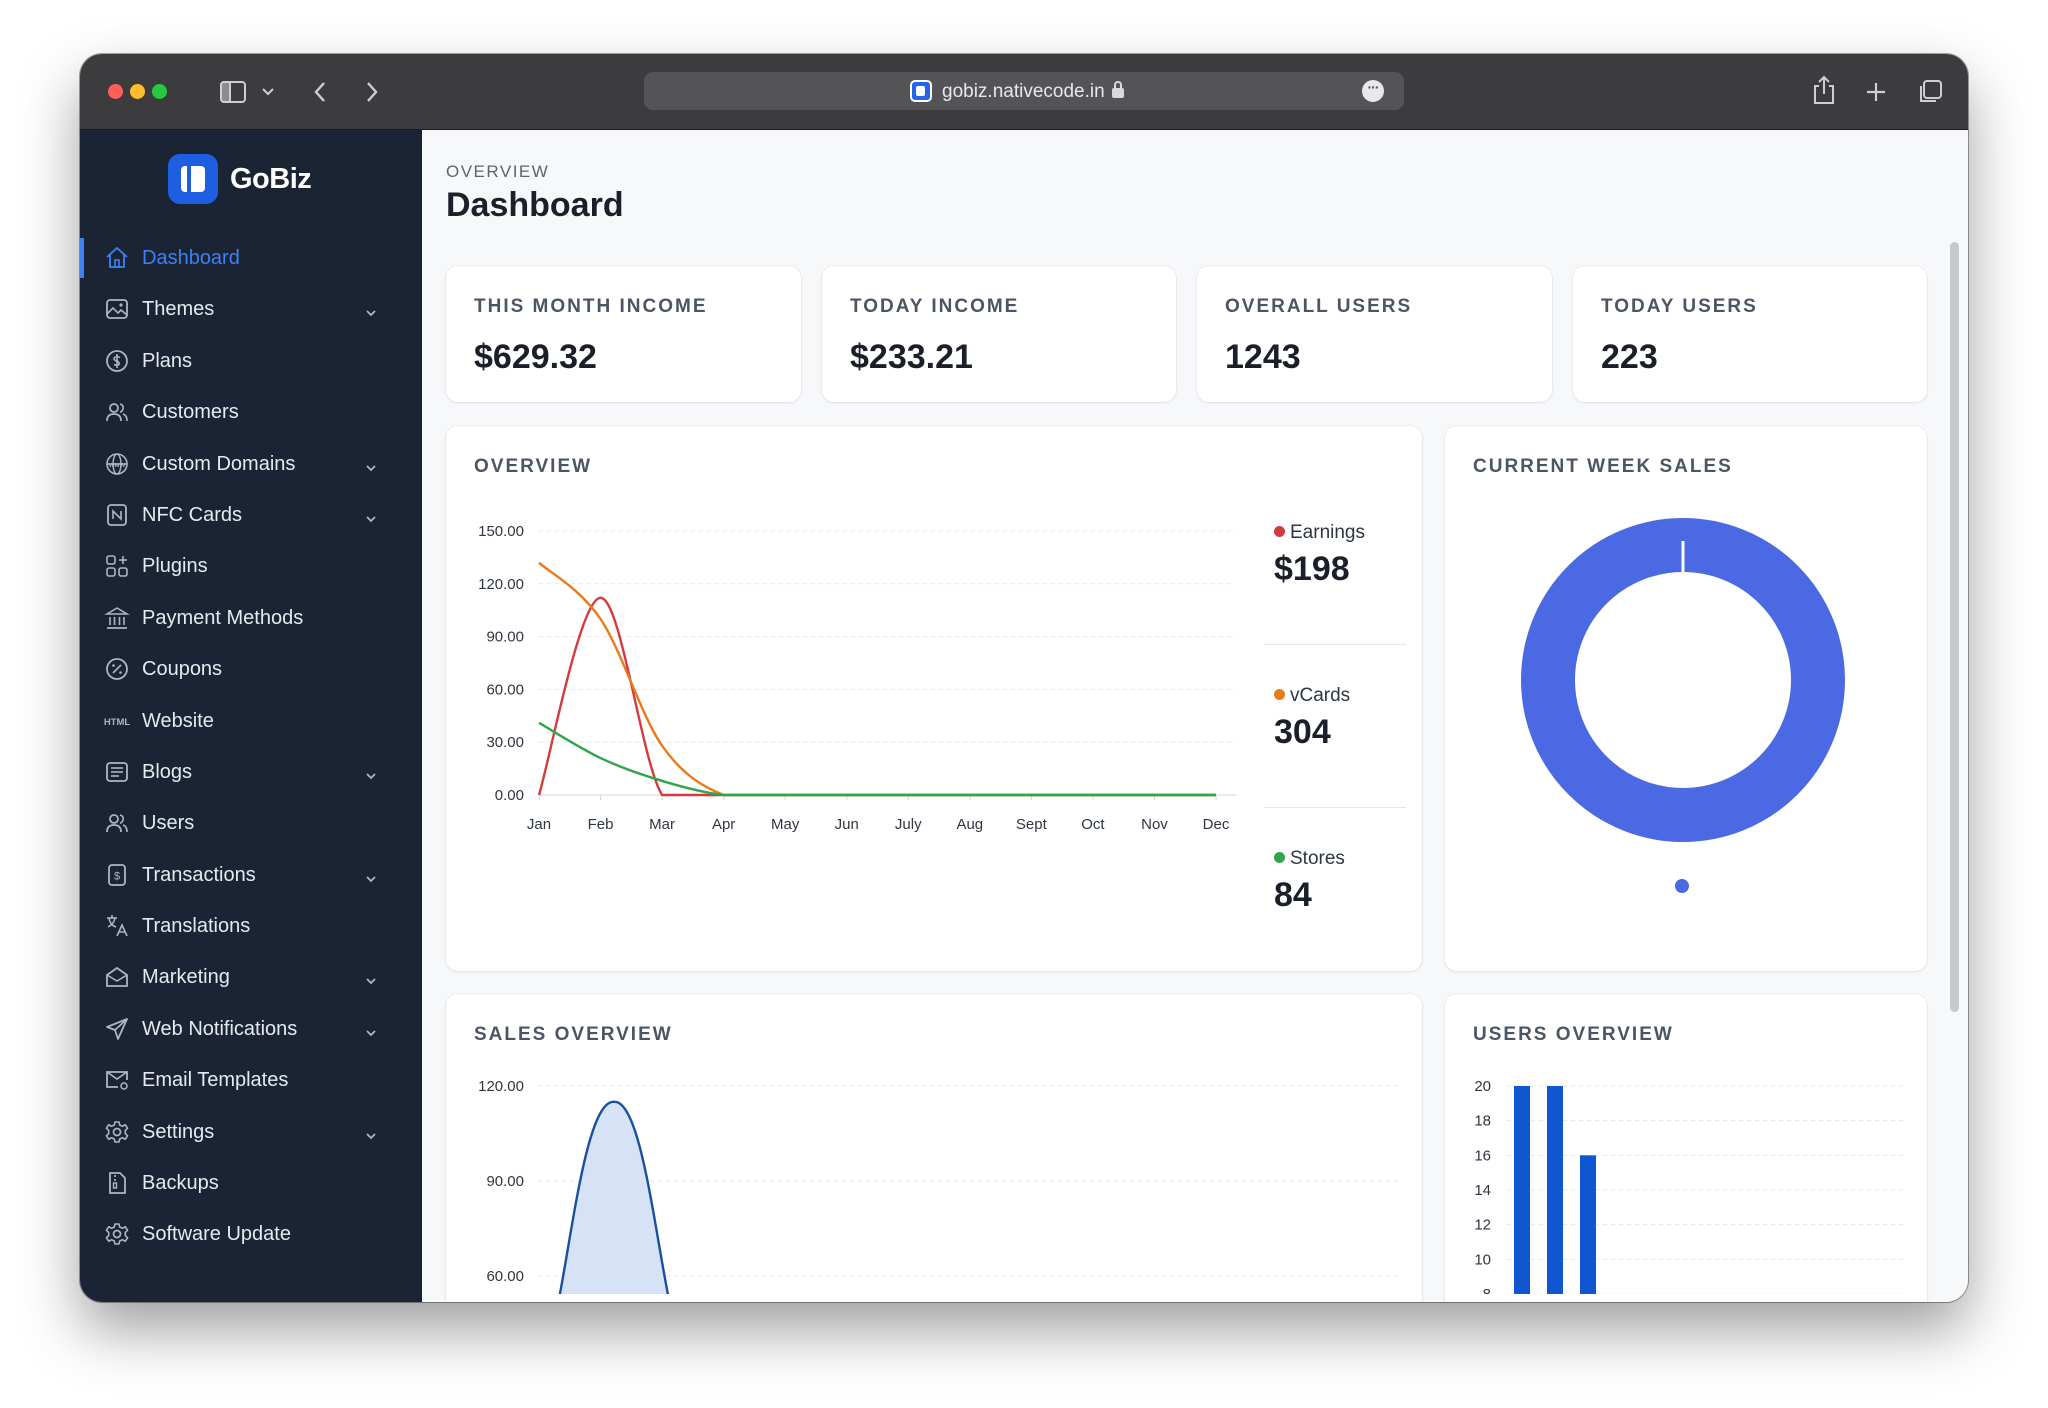  I want to click on sidebar-item-plans: Plans, so click(251, 360).